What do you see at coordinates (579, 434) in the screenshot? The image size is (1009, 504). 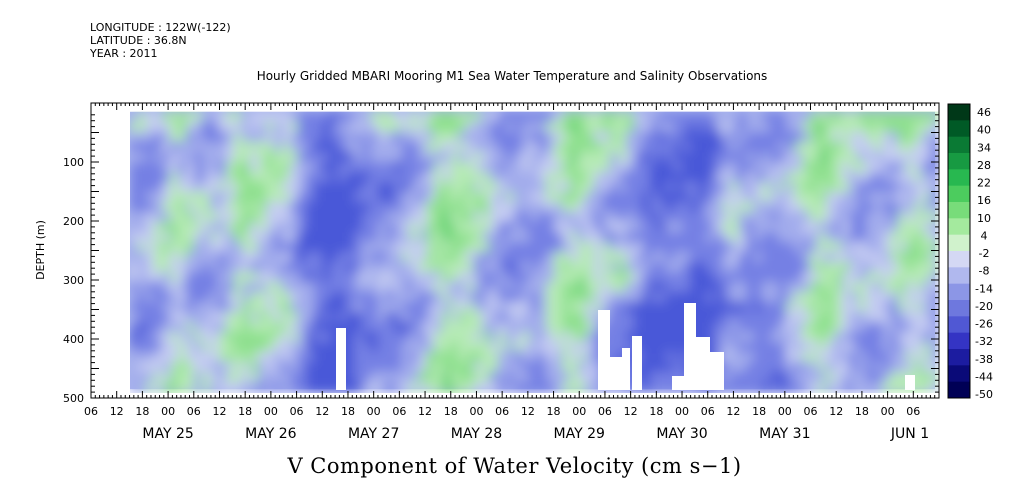 I see `x-day-label: MAY 29` at bounding box center [579, 434].